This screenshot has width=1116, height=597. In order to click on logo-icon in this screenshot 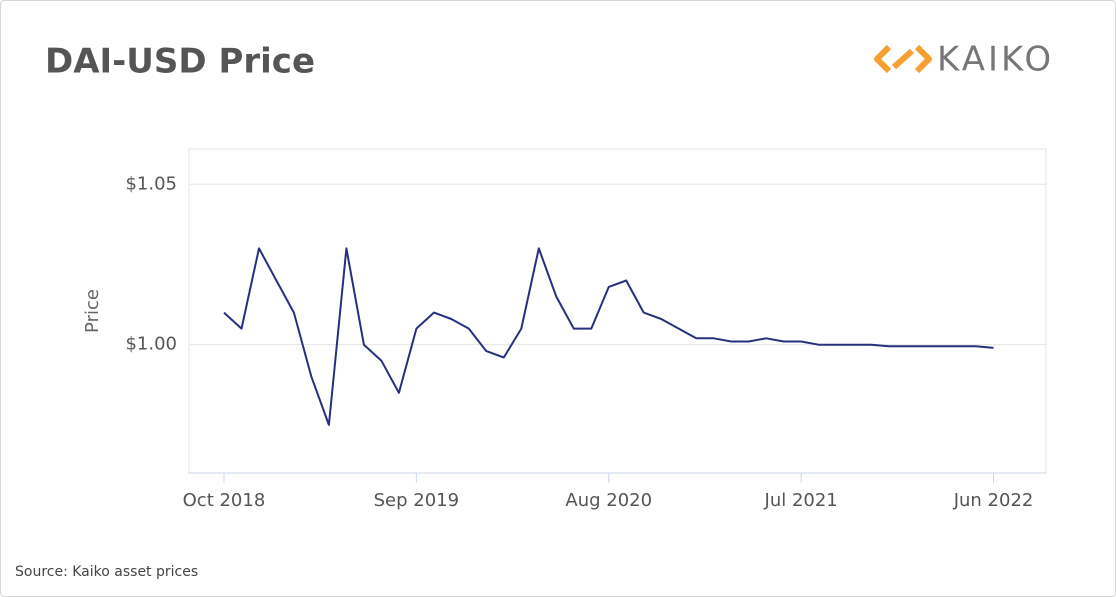, I will do `click(903, 59)`.